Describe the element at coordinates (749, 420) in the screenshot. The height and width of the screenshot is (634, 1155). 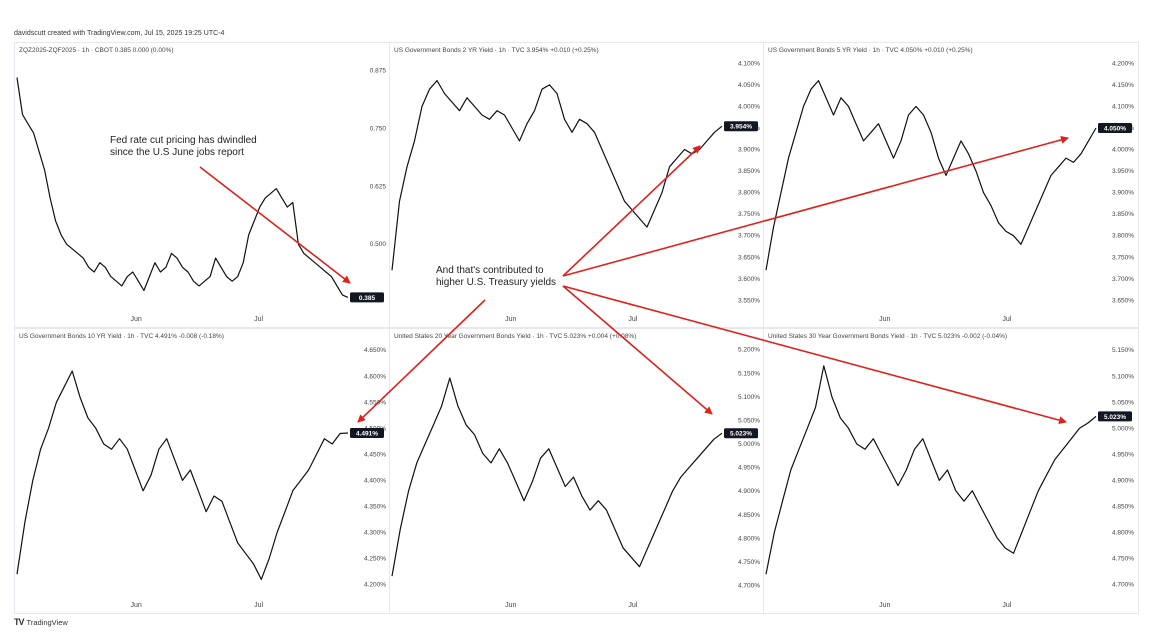
I see `y-tick-label: 5.050%` at that location.